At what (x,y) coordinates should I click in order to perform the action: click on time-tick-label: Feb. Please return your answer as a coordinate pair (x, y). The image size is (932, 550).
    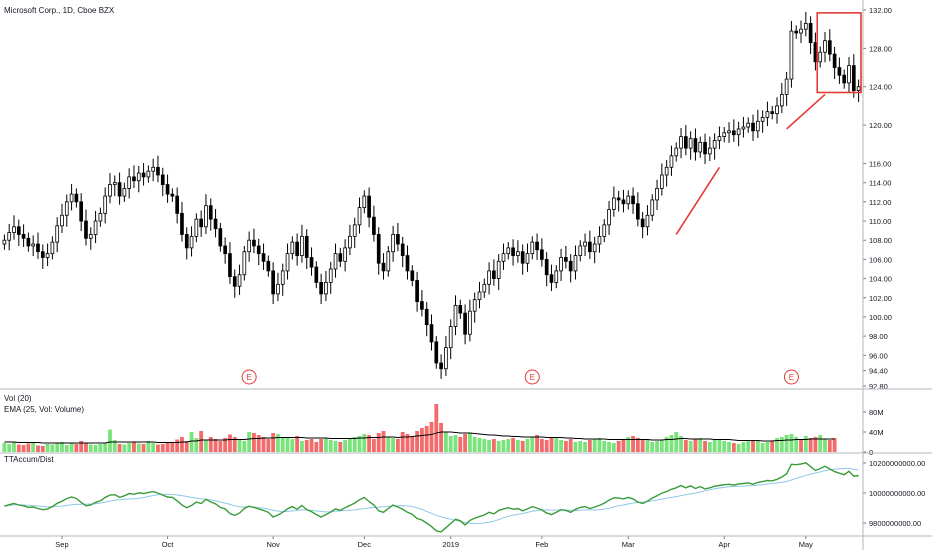
    Looking at the image, I should click on (541, 544).